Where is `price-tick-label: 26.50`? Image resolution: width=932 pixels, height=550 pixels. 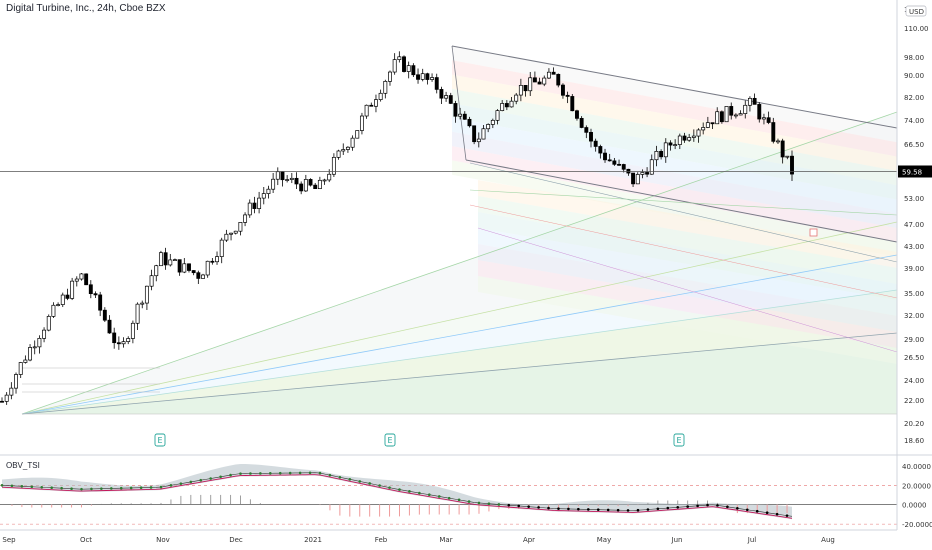
price-tick-label: 26.50 is located at coordinates (914, 358).